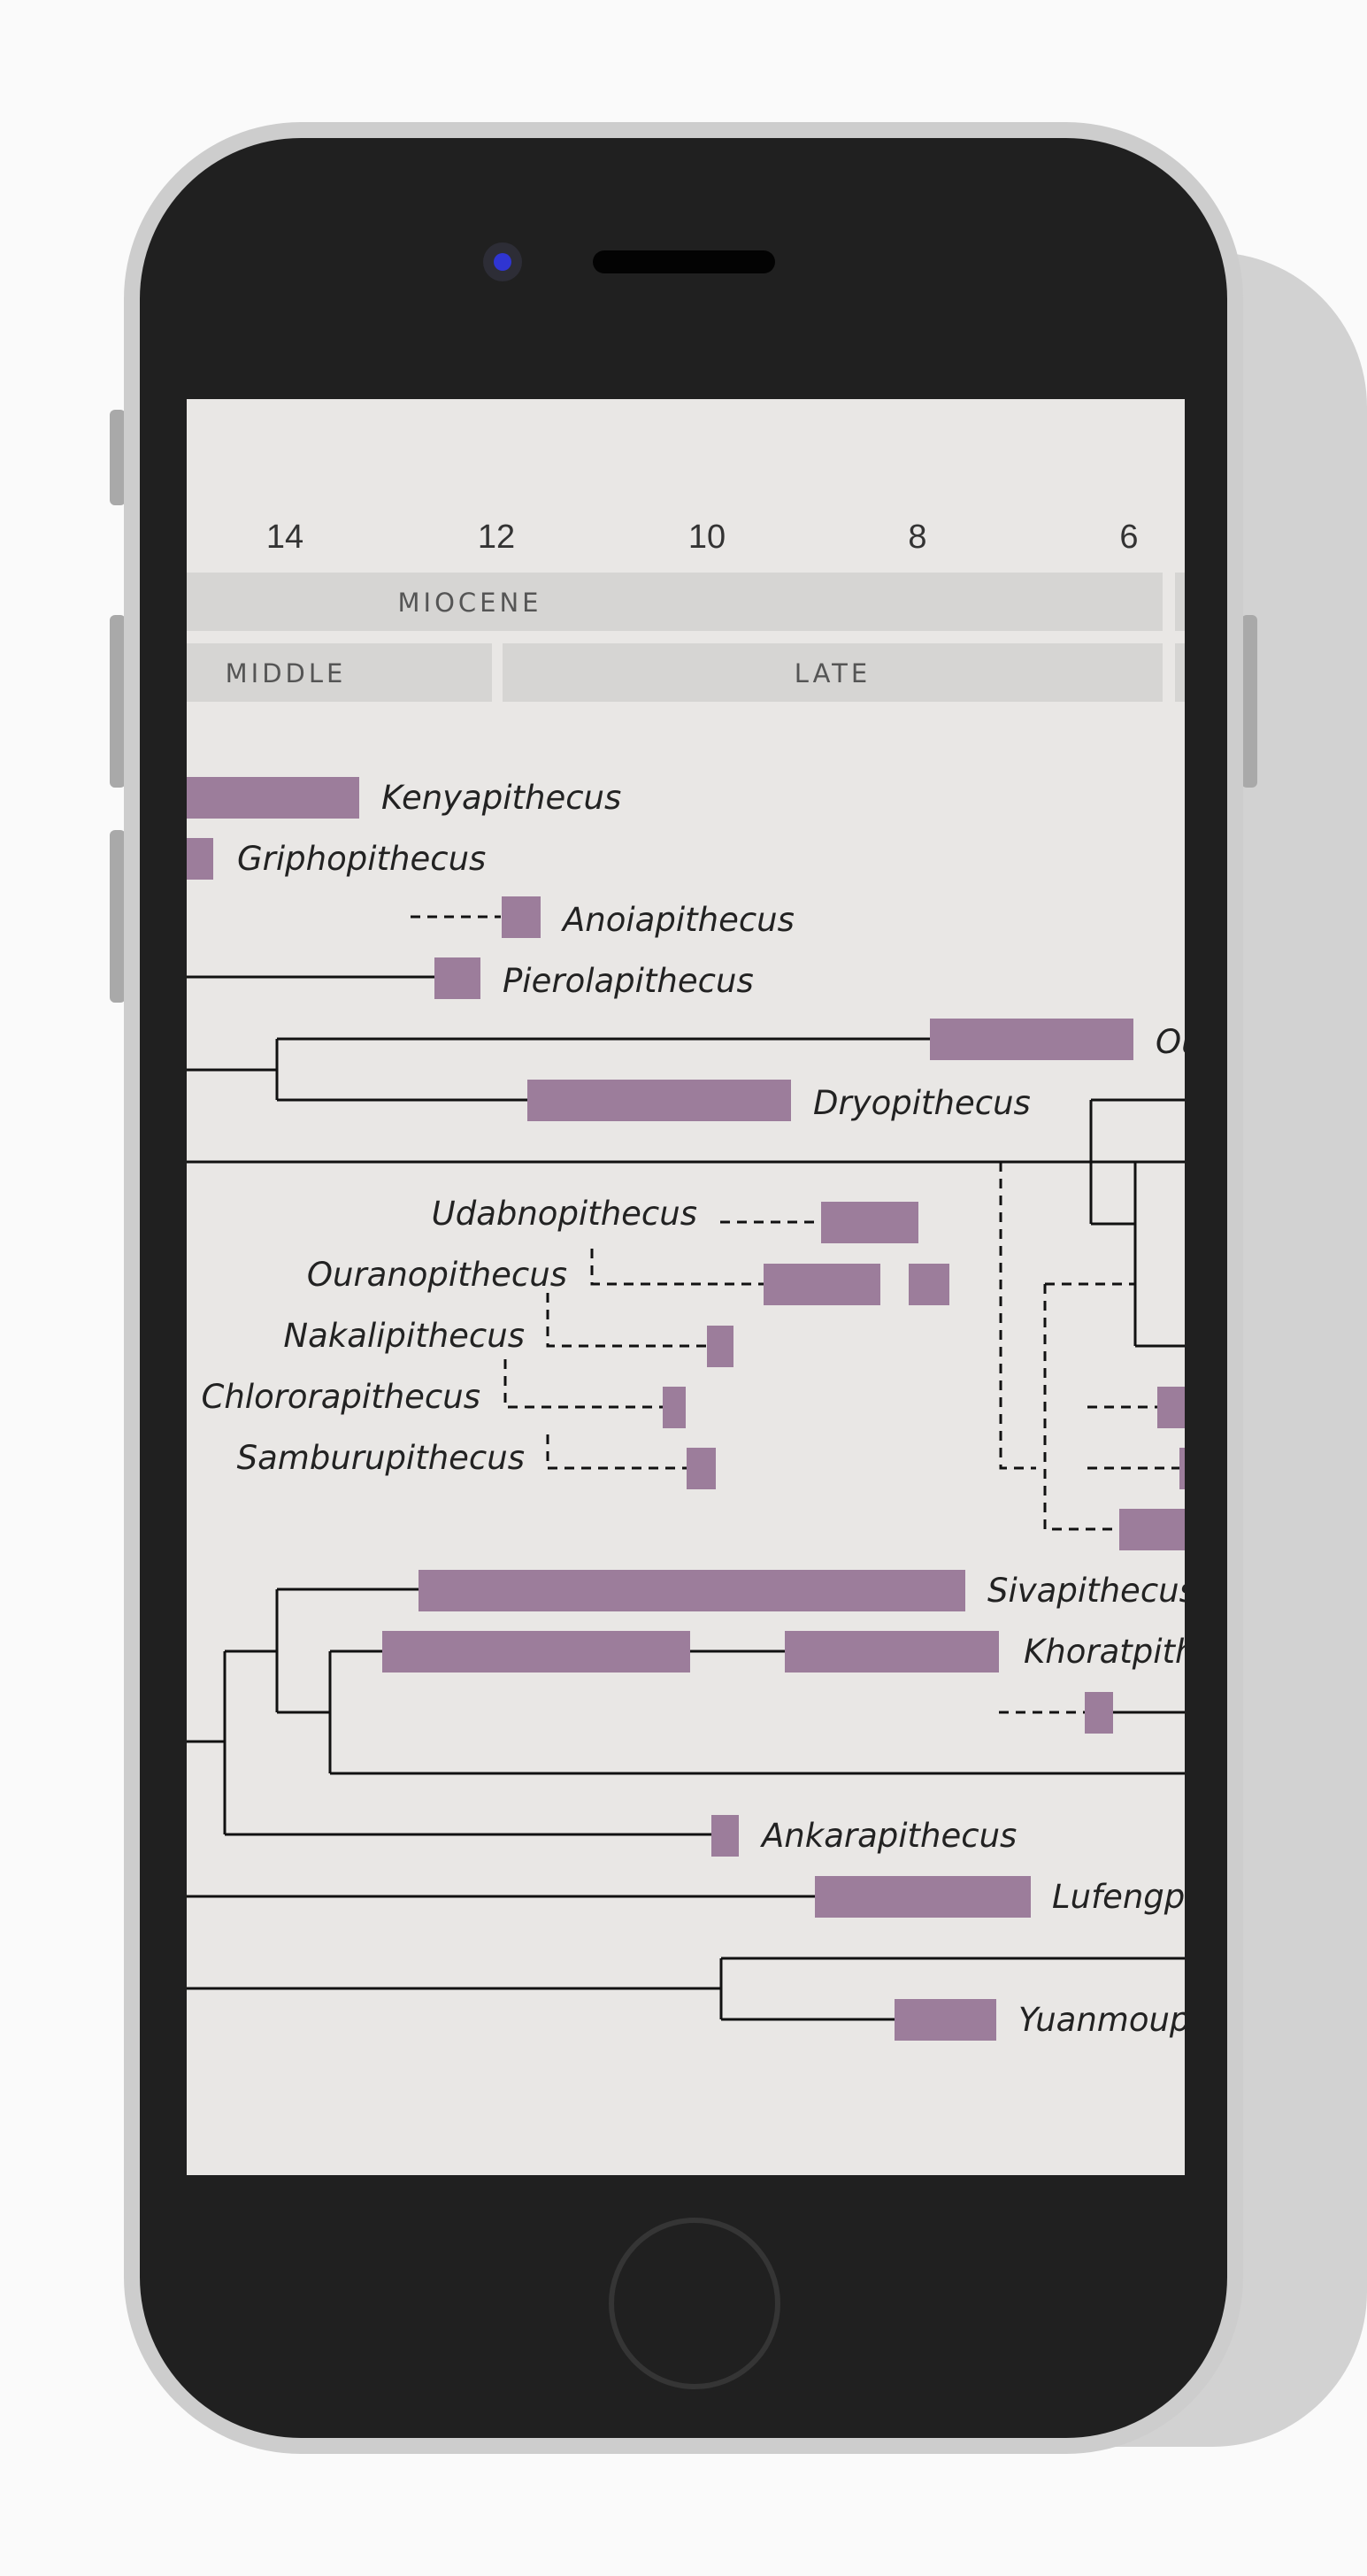 Image resolution: width=1367 pixels, height=2576 pixels. I want to click on subepoch-label: MIDDLE, so click(286, 673).